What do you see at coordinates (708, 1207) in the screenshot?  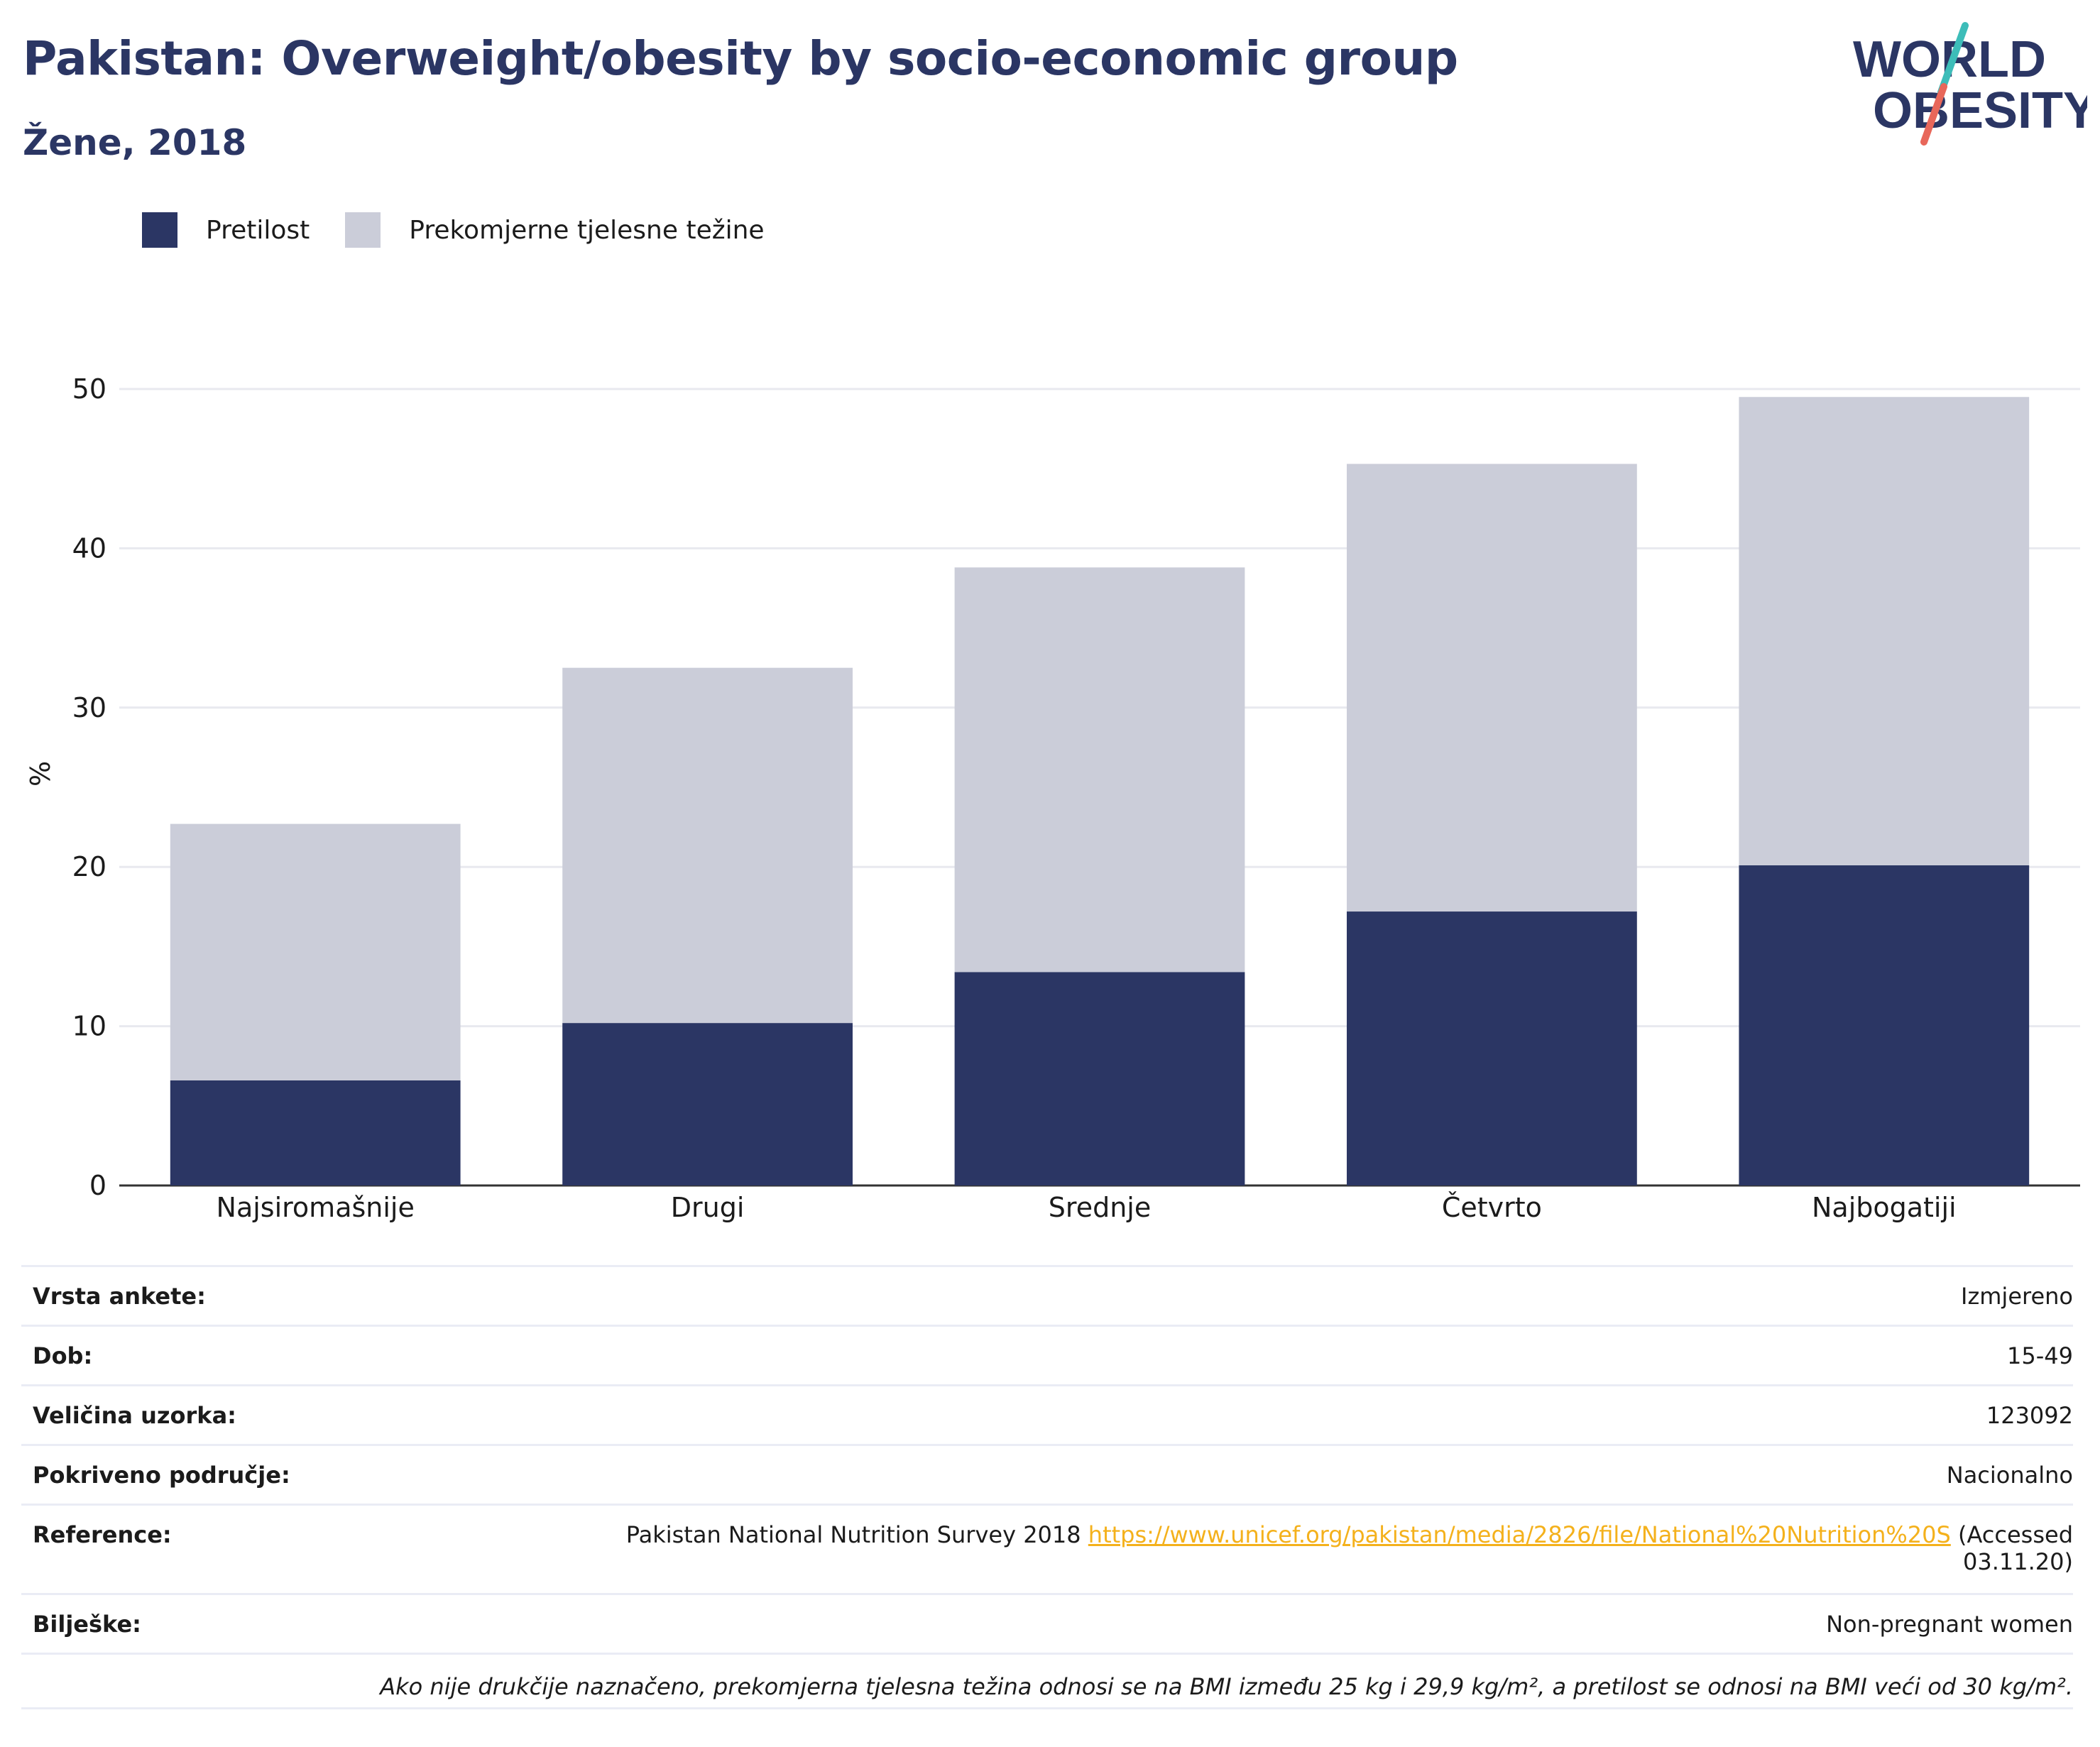 I see `x-tick-label: Drugi` at bounding box center [708, 1207].